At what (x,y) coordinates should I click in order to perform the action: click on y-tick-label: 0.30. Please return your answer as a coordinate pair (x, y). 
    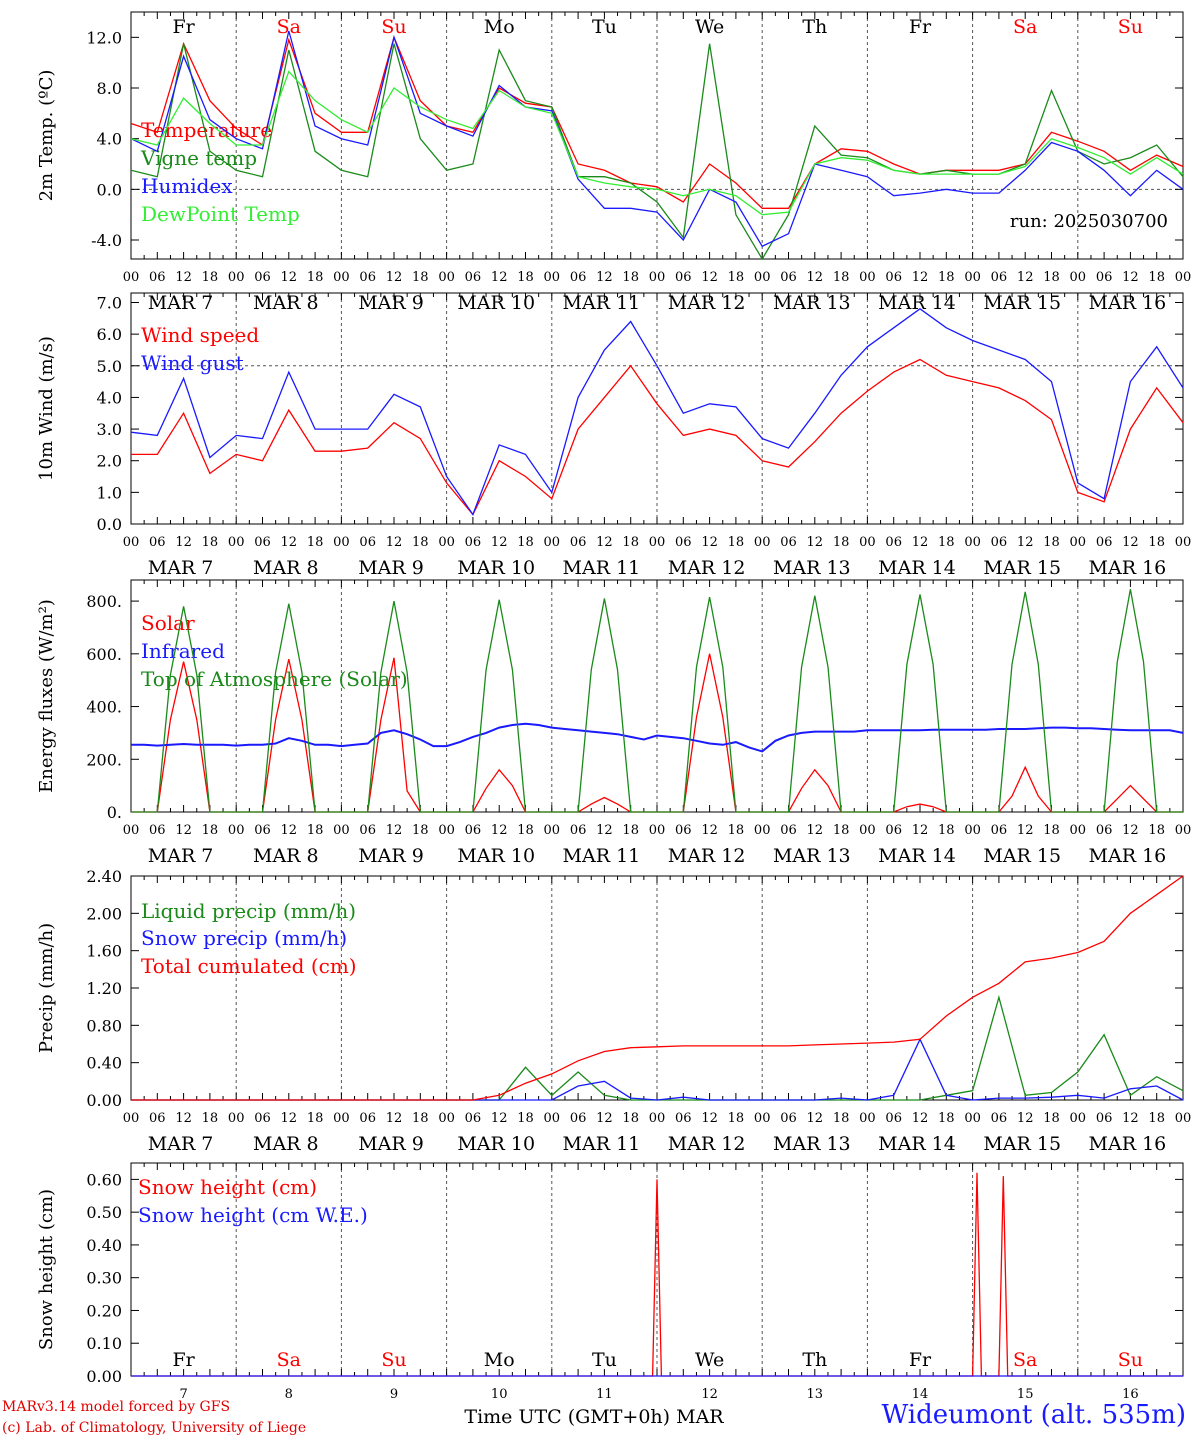
    Looking at the image, I should click on (104, 1278).